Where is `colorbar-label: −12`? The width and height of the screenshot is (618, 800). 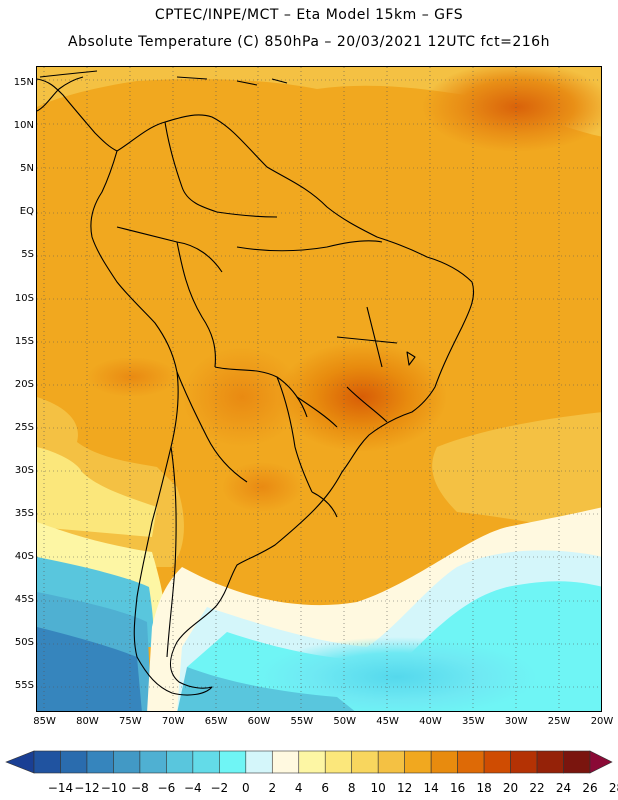 colorbar-label: −12 is located at coordinates (87, 788).